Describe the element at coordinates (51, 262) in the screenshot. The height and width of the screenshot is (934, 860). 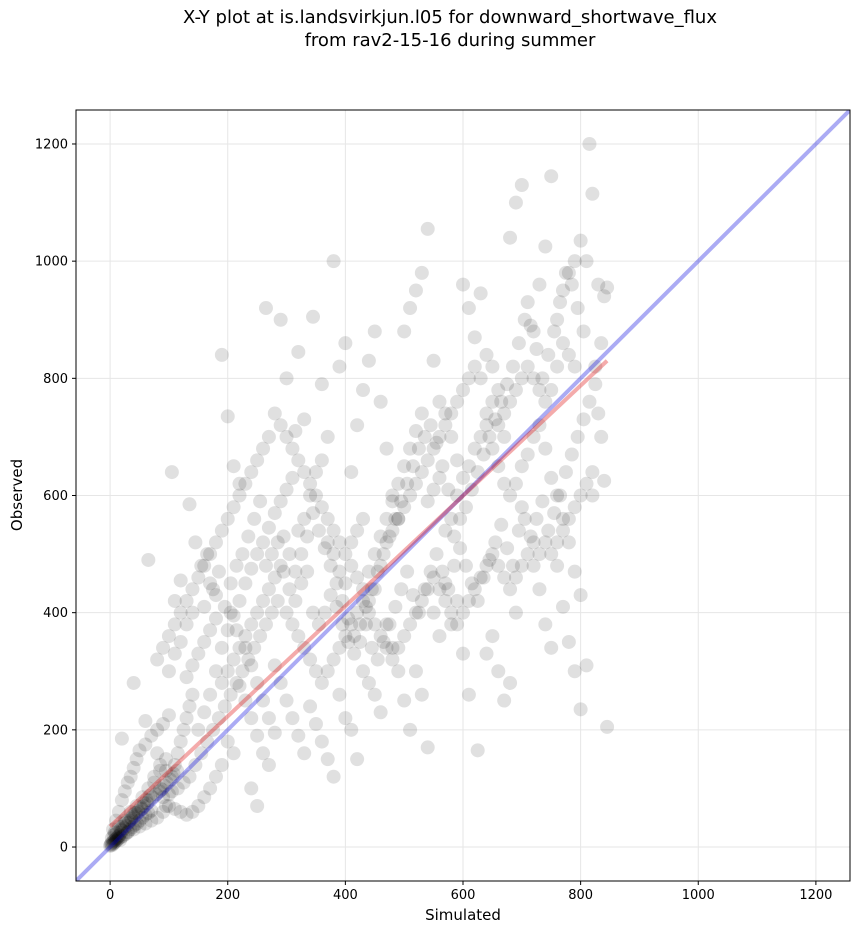
I see `y-tick-label: 1000` at that location.